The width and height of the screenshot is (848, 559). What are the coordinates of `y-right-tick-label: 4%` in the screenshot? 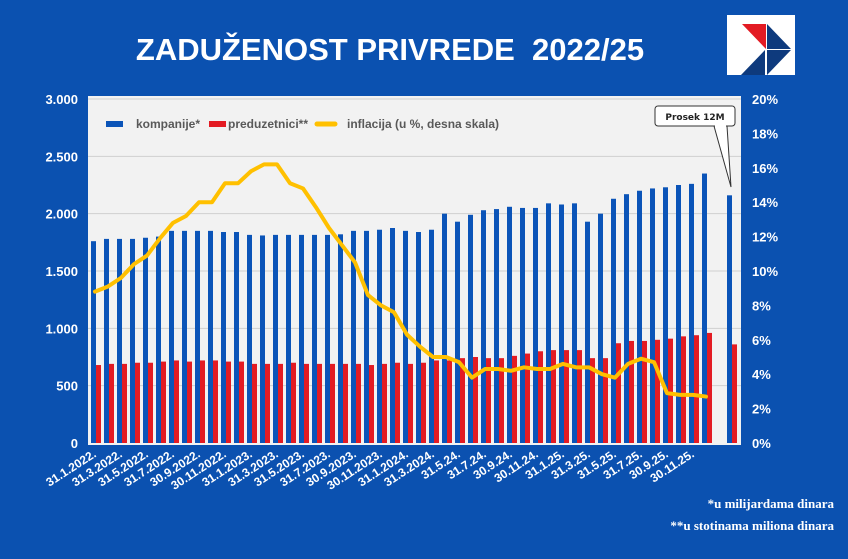 It's located at (761, 374).